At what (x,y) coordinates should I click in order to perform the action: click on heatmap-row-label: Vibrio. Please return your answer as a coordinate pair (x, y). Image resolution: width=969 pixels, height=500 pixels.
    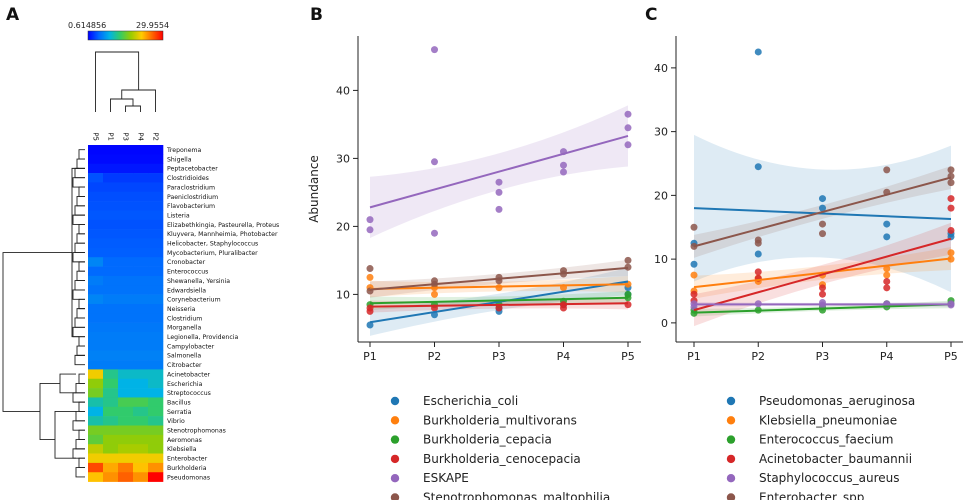
    Looking at the image, I should click on (176, 421).